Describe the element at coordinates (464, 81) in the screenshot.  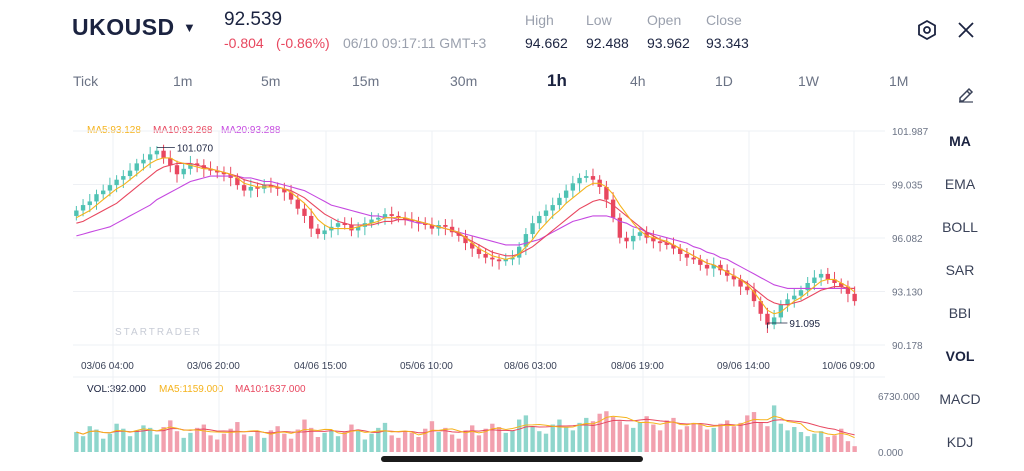
I see `tab-30m: 30m` at that location.